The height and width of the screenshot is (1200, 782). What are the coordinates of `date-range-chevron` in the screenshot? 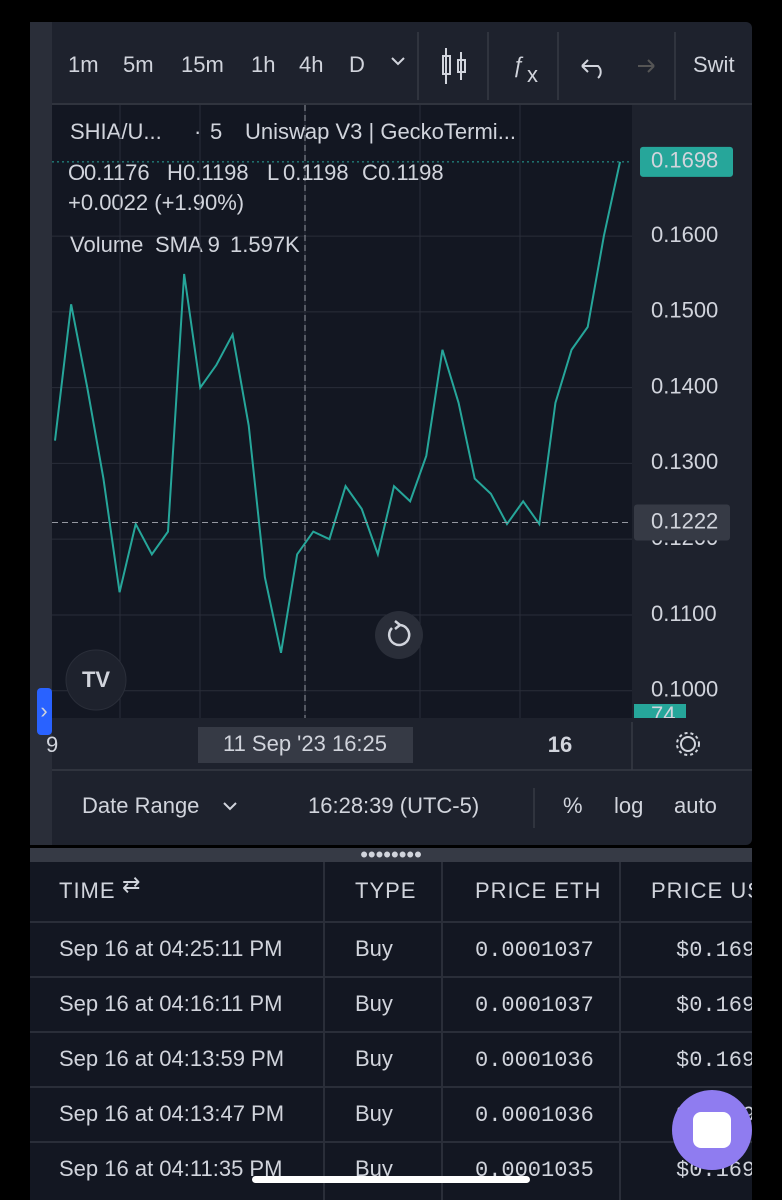 It's located at (230, 806).